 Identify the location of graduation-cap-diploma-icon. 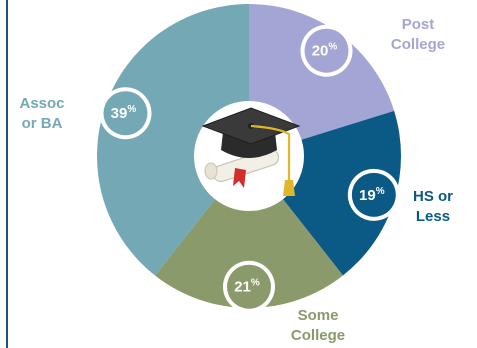
(251, 151).